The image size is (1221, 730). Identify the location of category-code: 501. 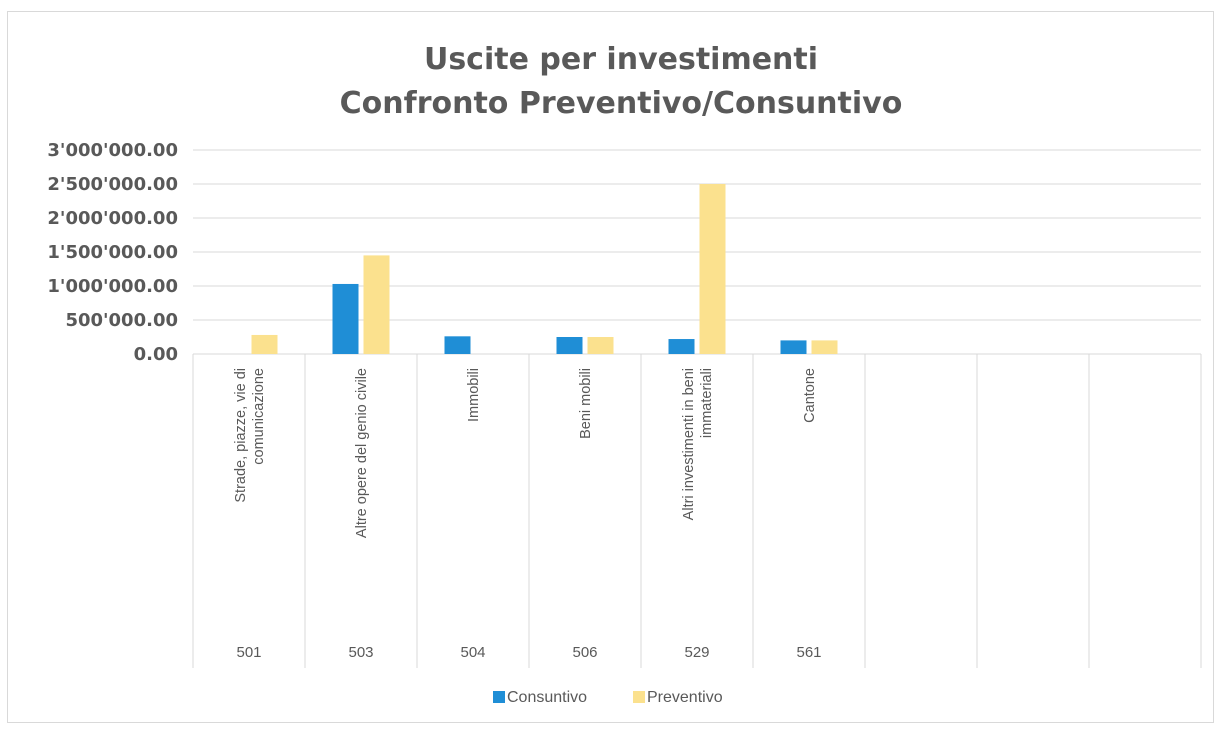
(248, 652).